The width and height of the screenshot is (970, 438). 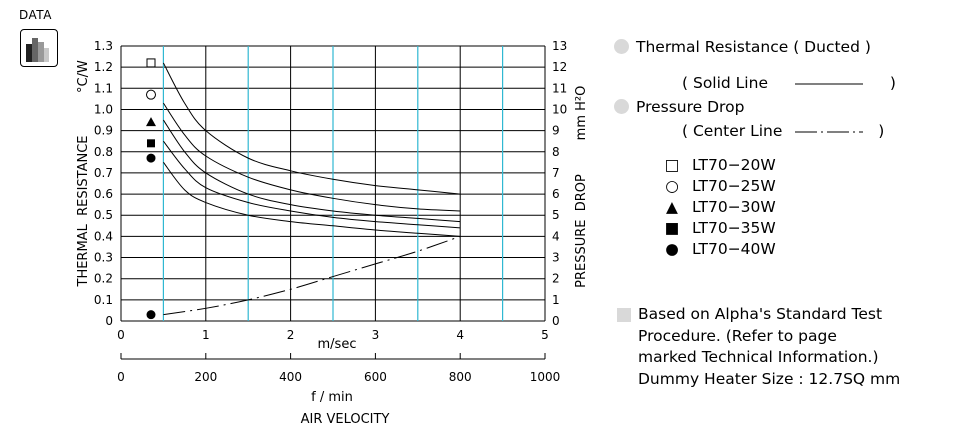 What do you see at coordinates (205, 377) in the screenshot?
I see `x-secondary-tick-label: 200` at bounding box center [205, 377].